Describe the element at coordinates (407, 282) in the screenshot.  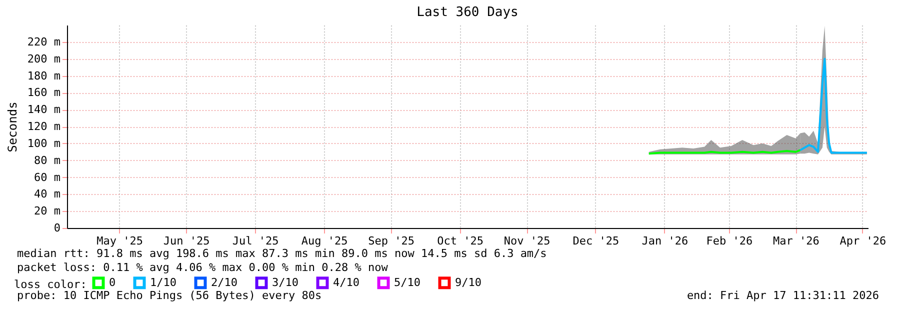
I see `legend-label: 5/10` at that location.